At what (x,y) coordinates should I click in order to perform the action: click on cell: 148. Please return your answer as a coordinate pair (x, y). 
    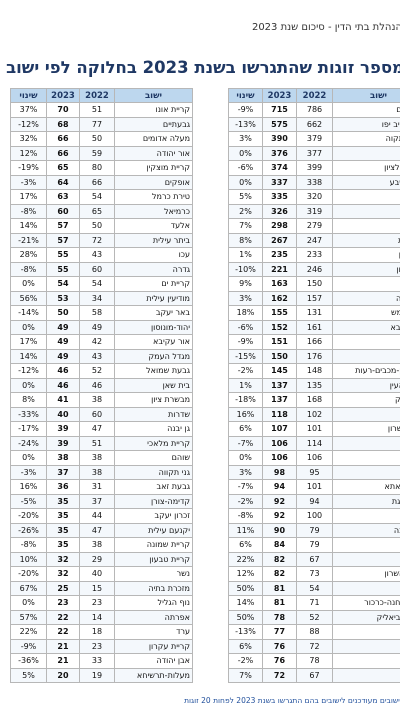
    Looking at the image, I should click on (314, 371).